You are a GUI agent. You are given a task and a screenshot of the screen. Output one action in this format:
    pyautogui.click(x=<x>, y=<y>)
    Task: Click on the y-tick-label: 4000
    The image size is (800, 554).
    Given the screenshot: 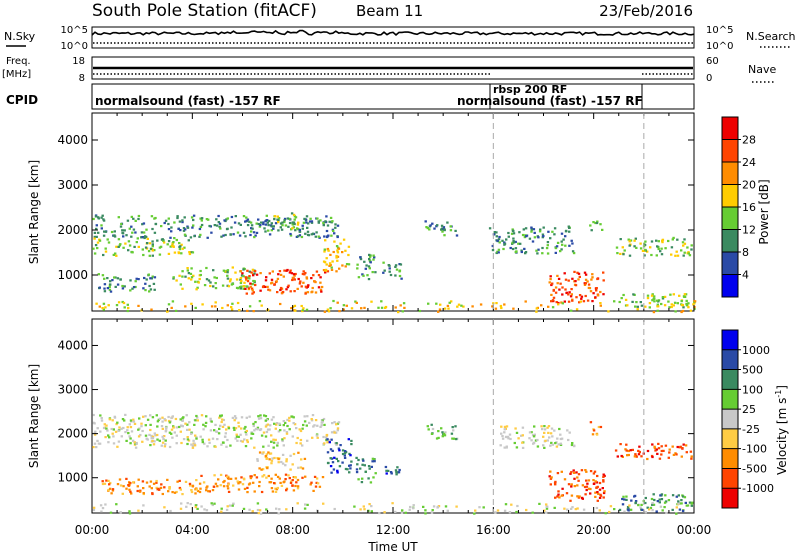 What is the action you would take?
    pyautogui.click(x=72, y=345)
    